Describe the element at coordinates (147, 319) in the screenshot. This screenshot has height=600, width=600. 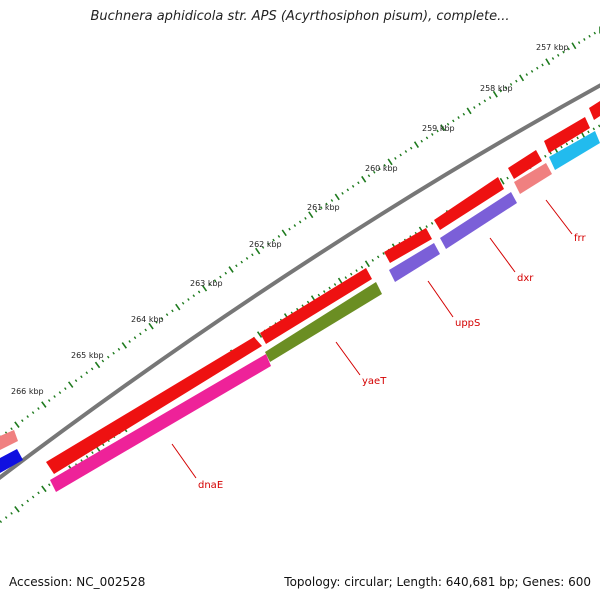
I see `kbp-label: 264 kbp` at that location.